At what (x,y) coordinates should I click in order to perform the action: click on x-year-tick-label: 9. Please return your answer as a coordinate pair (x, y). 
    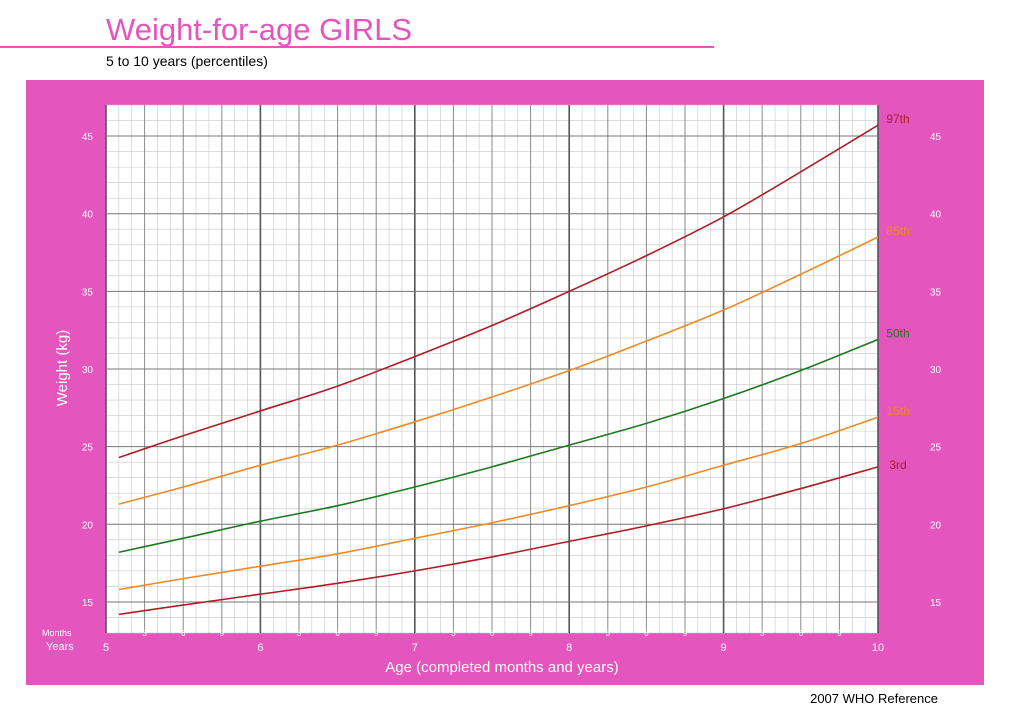
    Looking at the image, I should click on (724, 648).